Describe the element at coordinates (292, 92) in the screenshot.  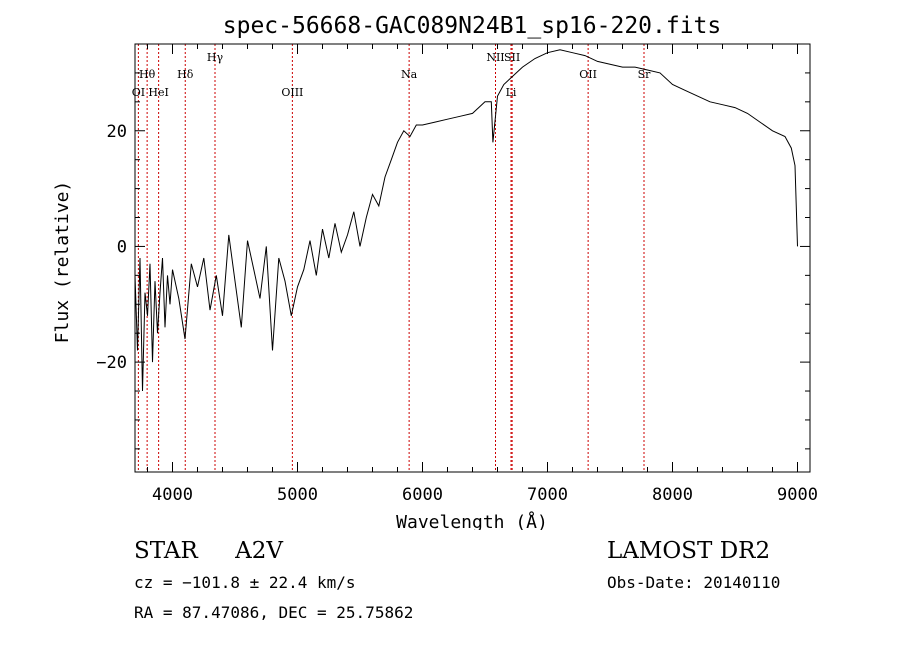
I see `line-label: OIII` at that location.